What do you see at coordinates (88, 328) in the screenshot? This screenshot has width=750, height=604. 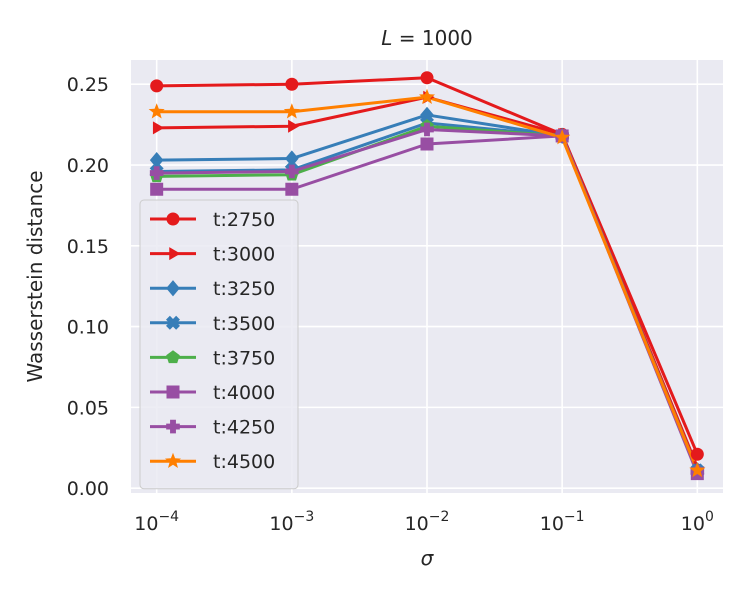 I see `y-tick-label: 0.10` at bounding box center [88, 328].